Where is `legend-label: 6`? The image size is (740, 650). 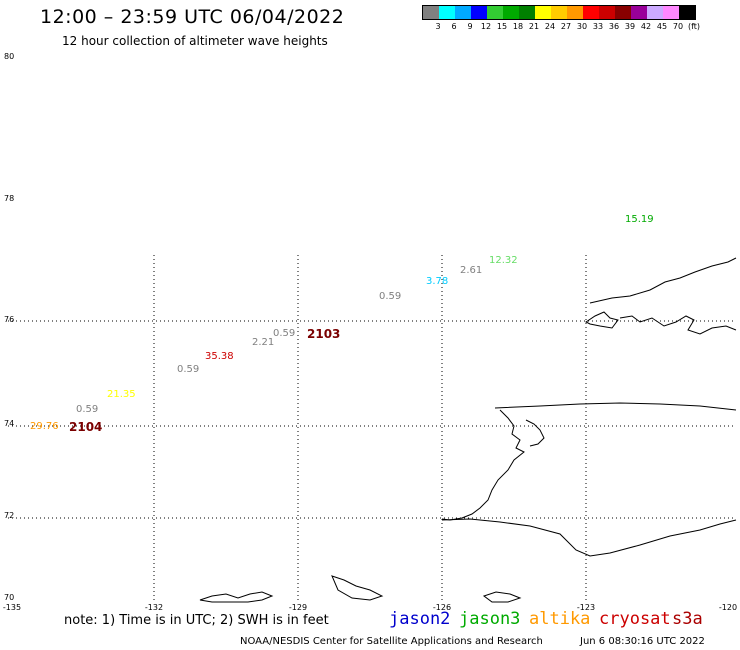 legend-label: 6 is located at coordinates (454, 26).